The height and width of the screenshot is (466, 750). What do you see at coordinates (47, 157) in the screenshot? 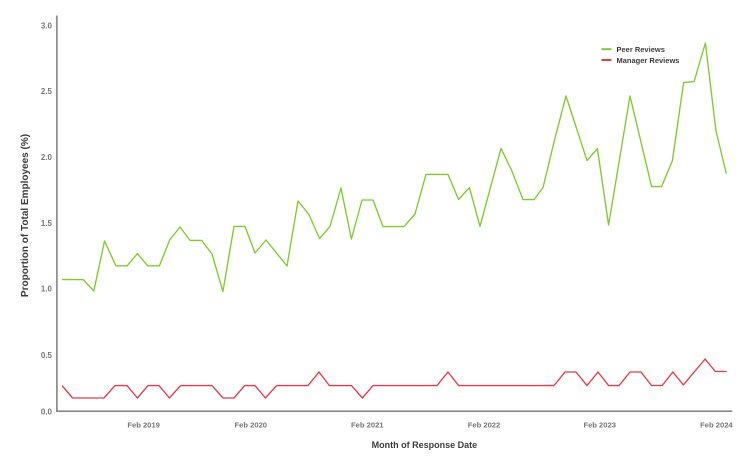
I see `svg-text: 2.0` at bounding box center [47, 157].